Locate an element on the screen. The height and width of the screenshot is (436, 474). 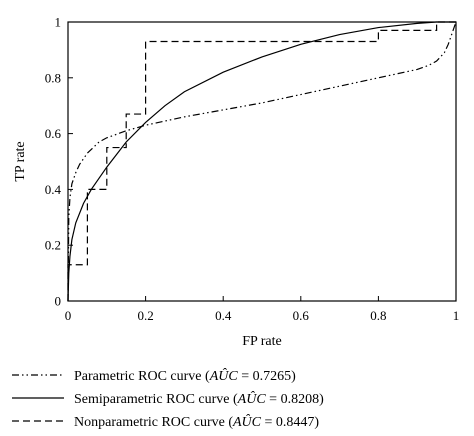
y-tick-label: 0.4 is located at coordinates (53, 189).